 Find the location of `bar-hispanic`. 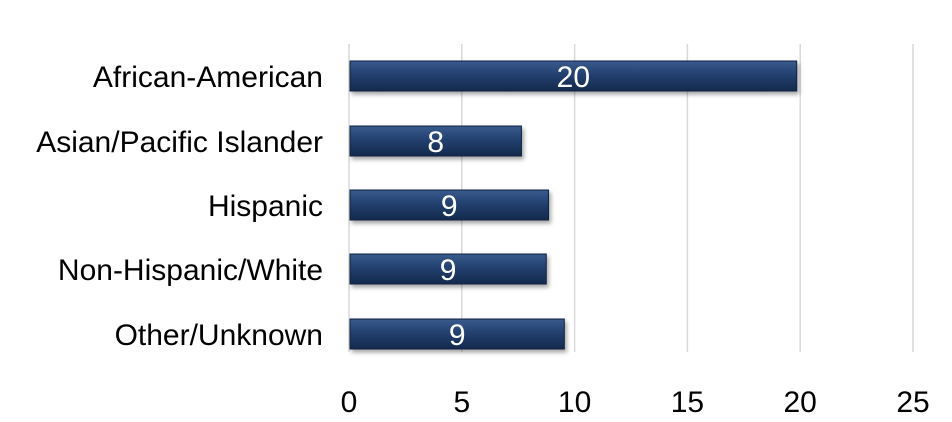

bar-hispanic is located at coordinates (449, 205).